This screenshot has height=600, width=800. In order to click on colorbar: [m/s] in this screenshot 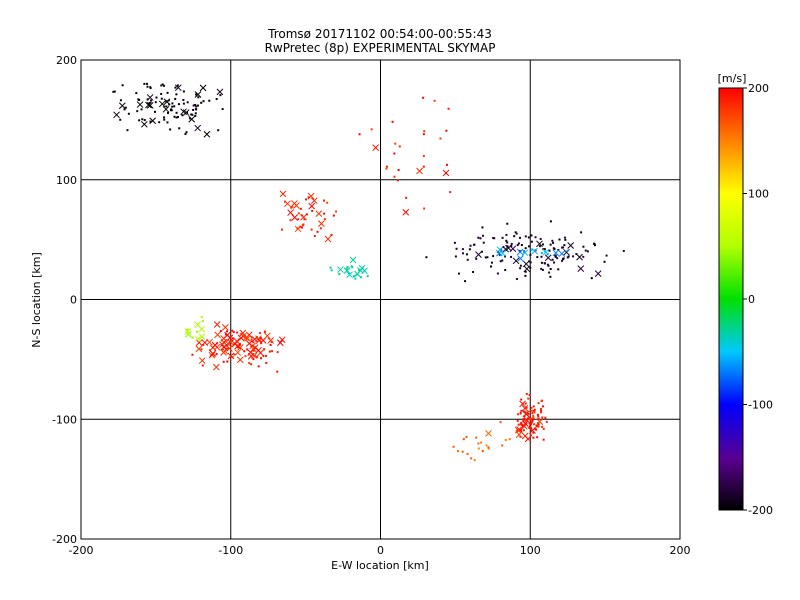, I will do `click(732, 291)`.